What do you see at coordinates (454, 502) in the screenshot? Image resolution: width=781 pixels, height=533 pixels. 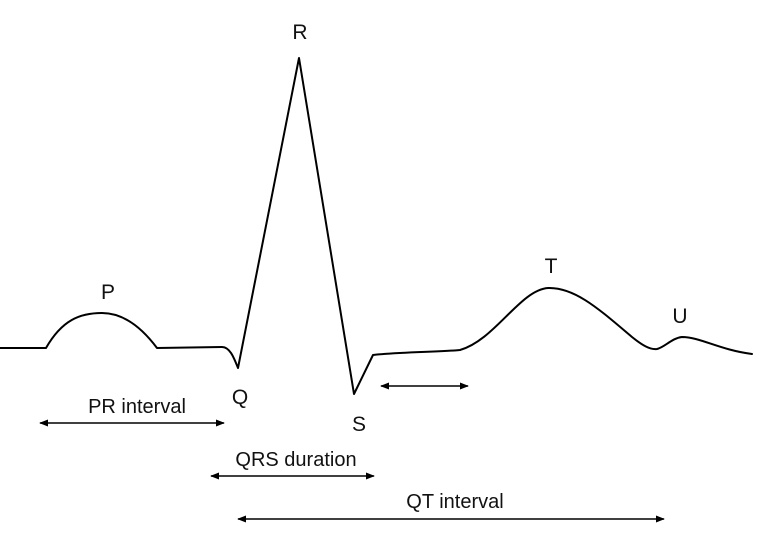 I see `qt-interval-label: QT interval` at bounding box center [454, 502].